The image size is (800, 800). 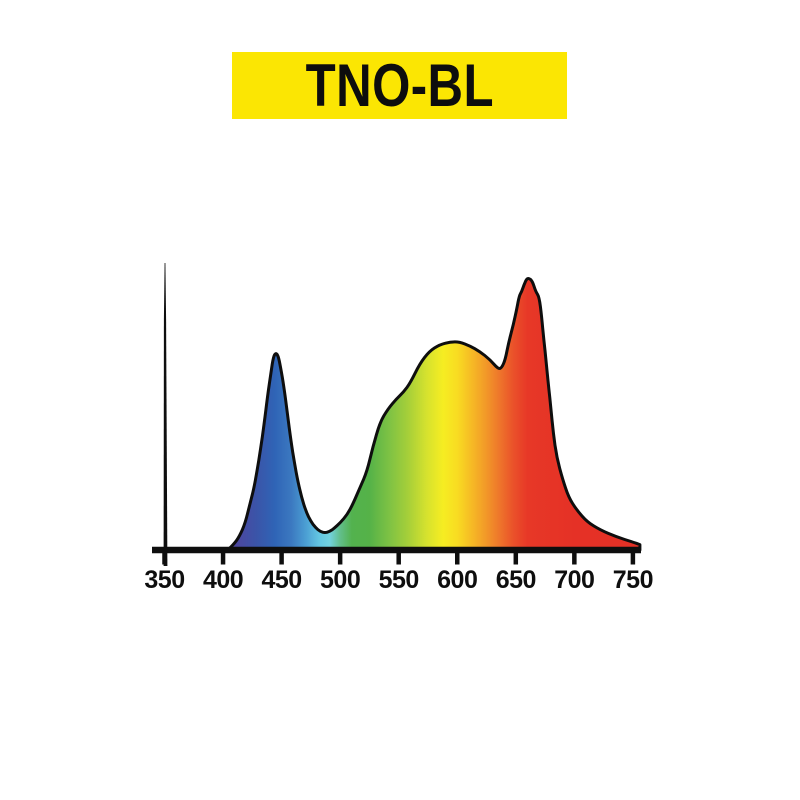 What do you see at coordinates (457, 580) in the screenshot?
I see `x-axis-tick-label: 600` at bounding box center [457, 580].